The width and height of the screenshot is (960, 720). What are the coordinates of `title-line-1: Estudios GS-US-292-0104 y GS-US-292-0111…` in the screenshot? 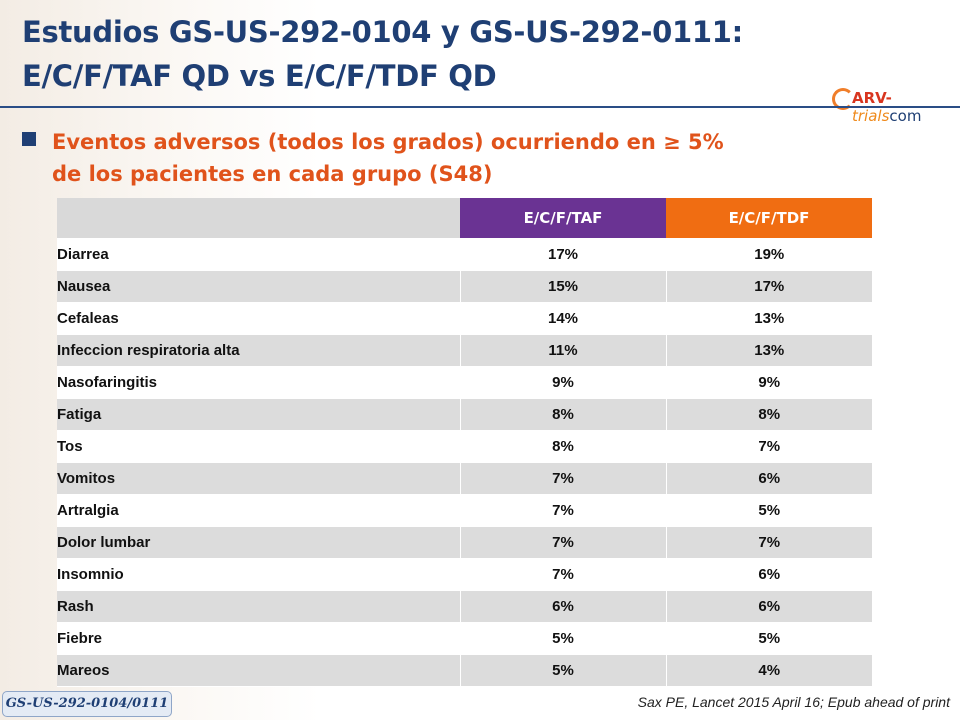 It's located at (382, 32).